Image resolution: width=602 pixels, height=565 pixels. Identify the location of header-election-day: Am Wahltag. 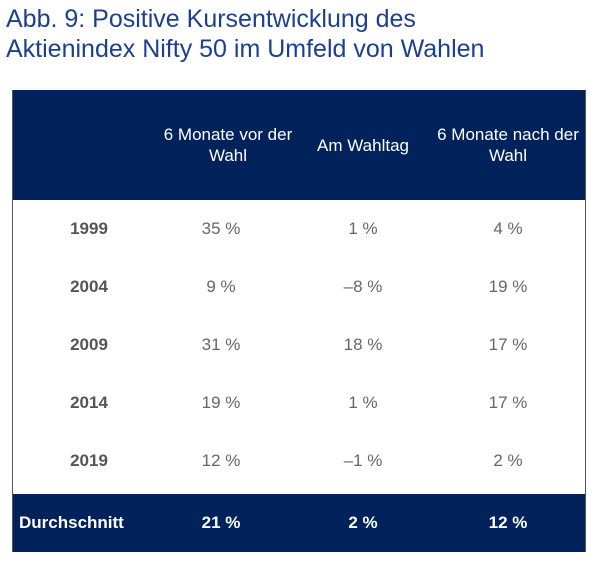
(363, 145).